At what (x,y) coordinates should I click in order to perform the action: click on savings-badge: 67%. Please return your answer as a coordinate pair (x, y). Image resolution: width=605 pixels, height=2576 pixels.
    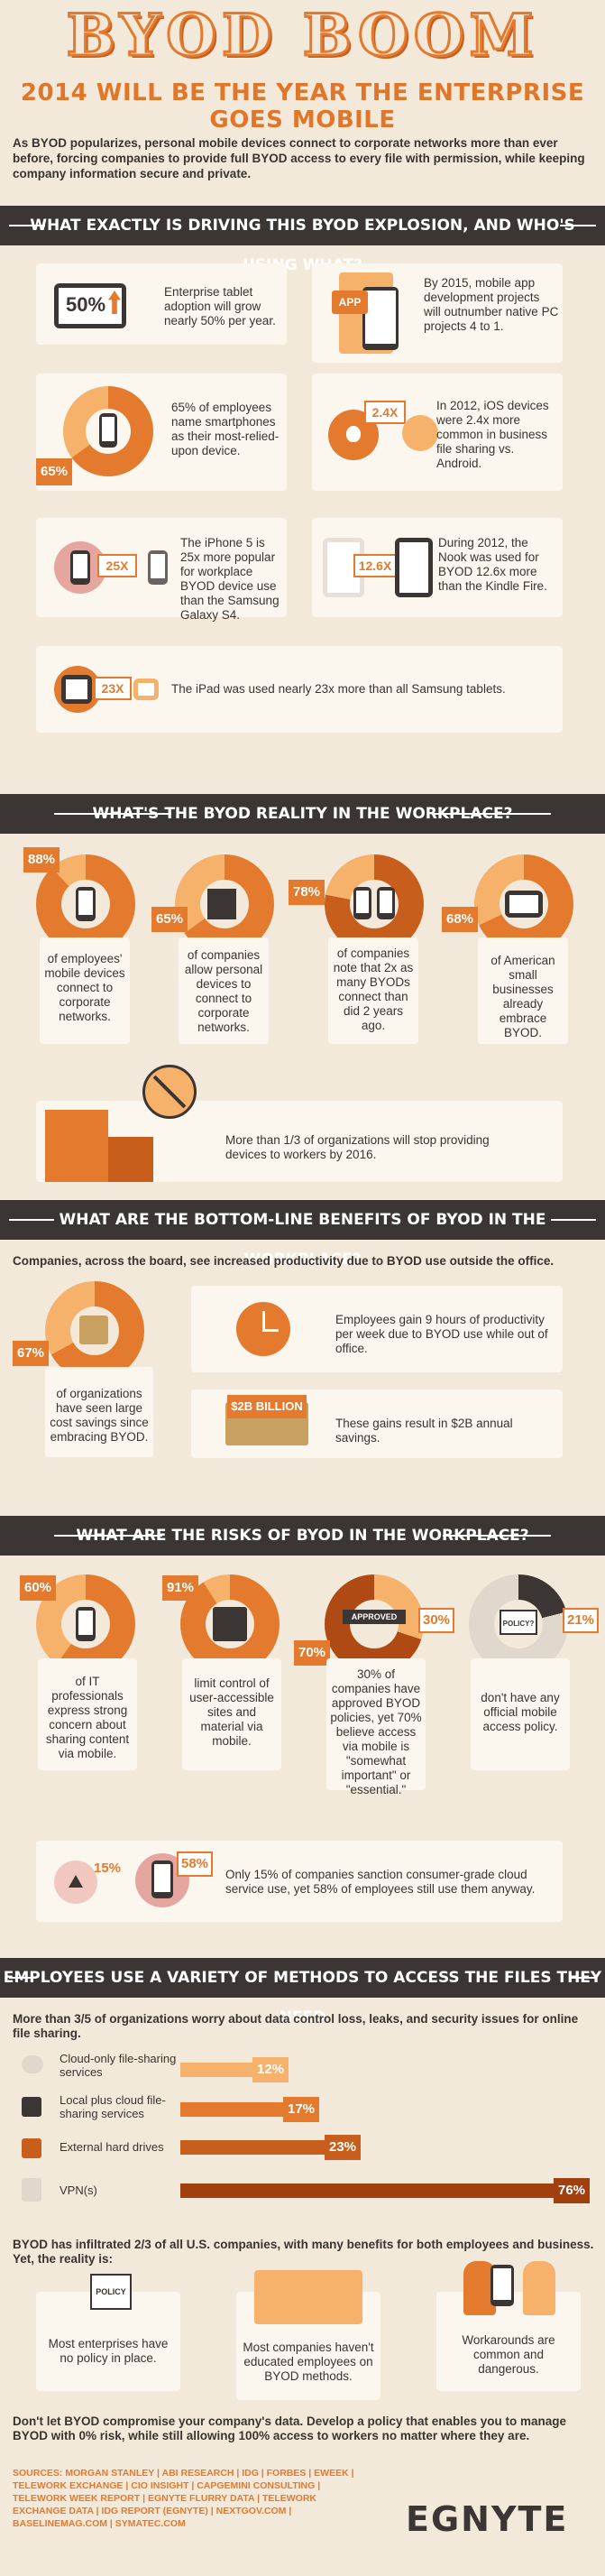
    Looking at the image, I should click on (31, 1353).